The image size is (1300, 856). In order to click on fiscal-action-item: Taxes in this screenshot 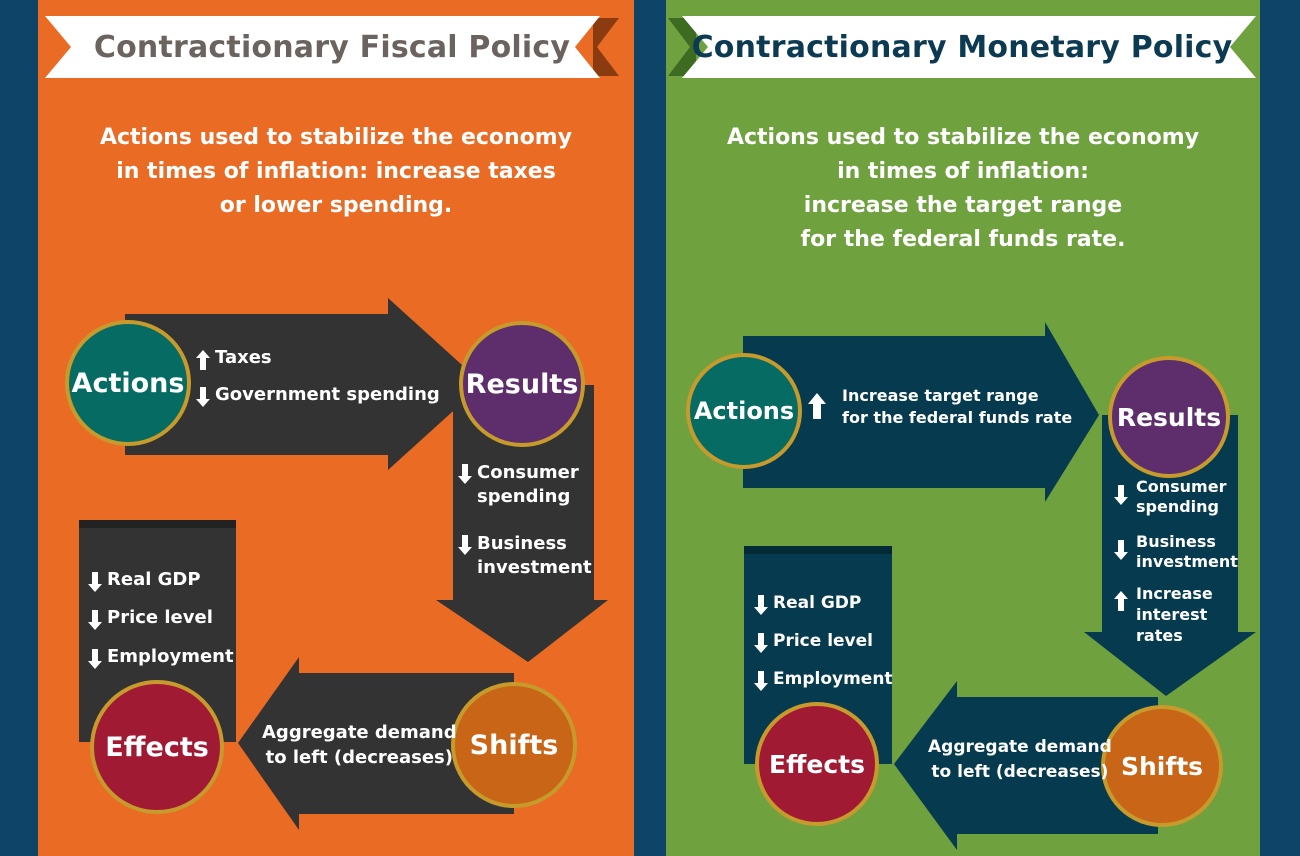, I will do `click(234, 358)`.